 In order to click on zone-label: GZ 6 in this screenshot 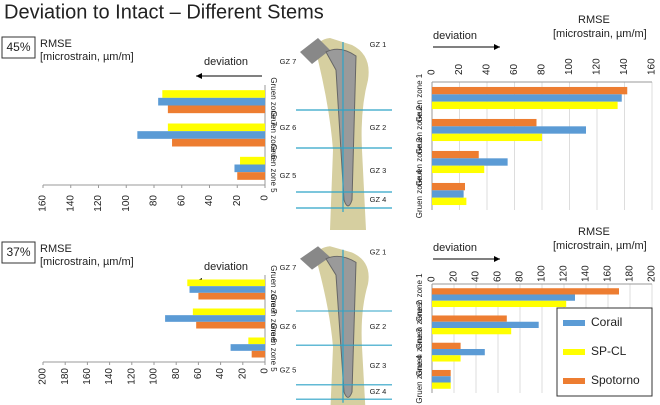, I will do `click(288, 326)`.